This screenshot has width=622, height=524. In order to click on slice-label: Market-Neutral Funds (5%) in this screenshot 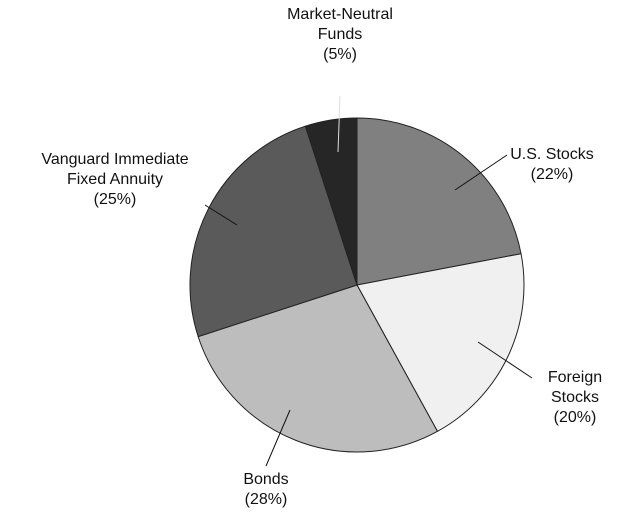, I will do `click(340, 35)`.